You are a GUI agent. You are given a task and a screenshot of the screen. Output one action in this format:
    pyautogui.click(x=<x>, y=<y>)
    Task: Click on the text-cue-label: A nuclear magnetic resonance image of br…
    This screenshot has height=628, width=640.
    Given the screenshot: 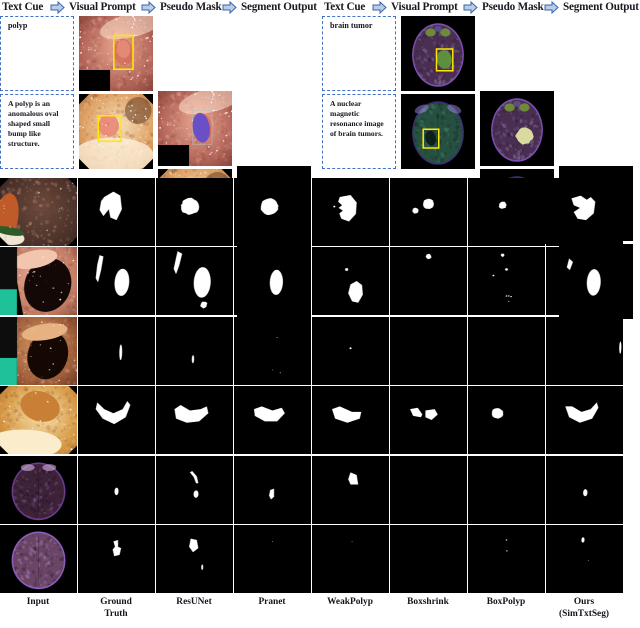 What is the action you would take?
    pyautogui.click(x=357, y=118)
    